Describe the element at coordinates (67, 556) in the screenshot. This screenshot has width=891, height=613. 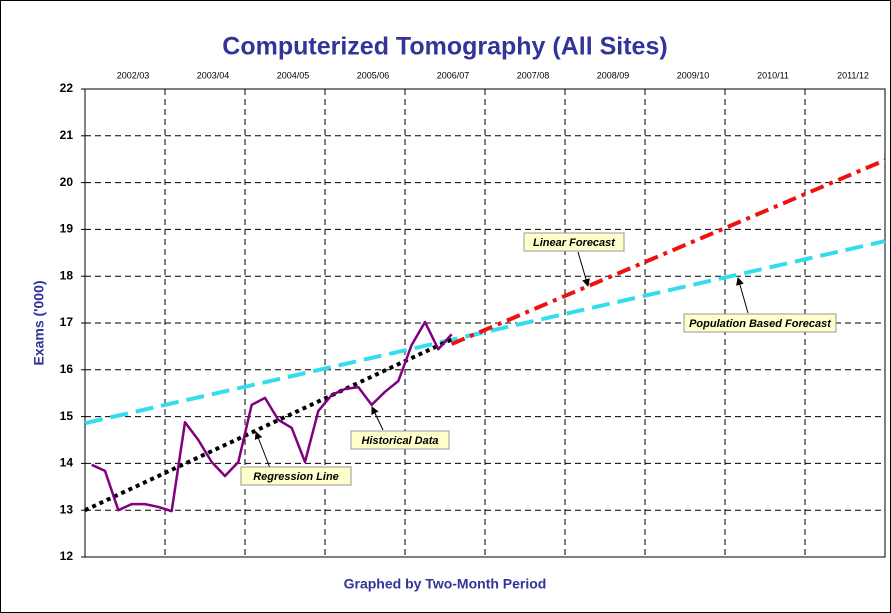
I see `y-tick-label: 12` at that location.